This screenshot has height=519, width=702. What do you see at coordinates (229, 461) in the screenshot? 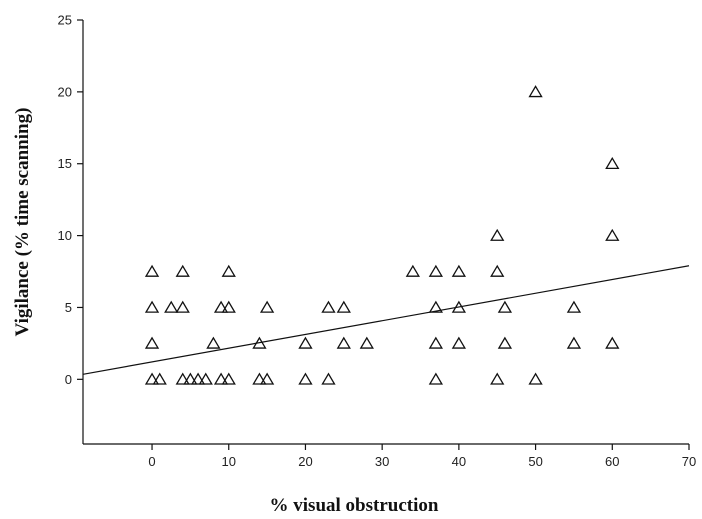
I see `x-tick-label: 10` at bounding box center [229, 461].